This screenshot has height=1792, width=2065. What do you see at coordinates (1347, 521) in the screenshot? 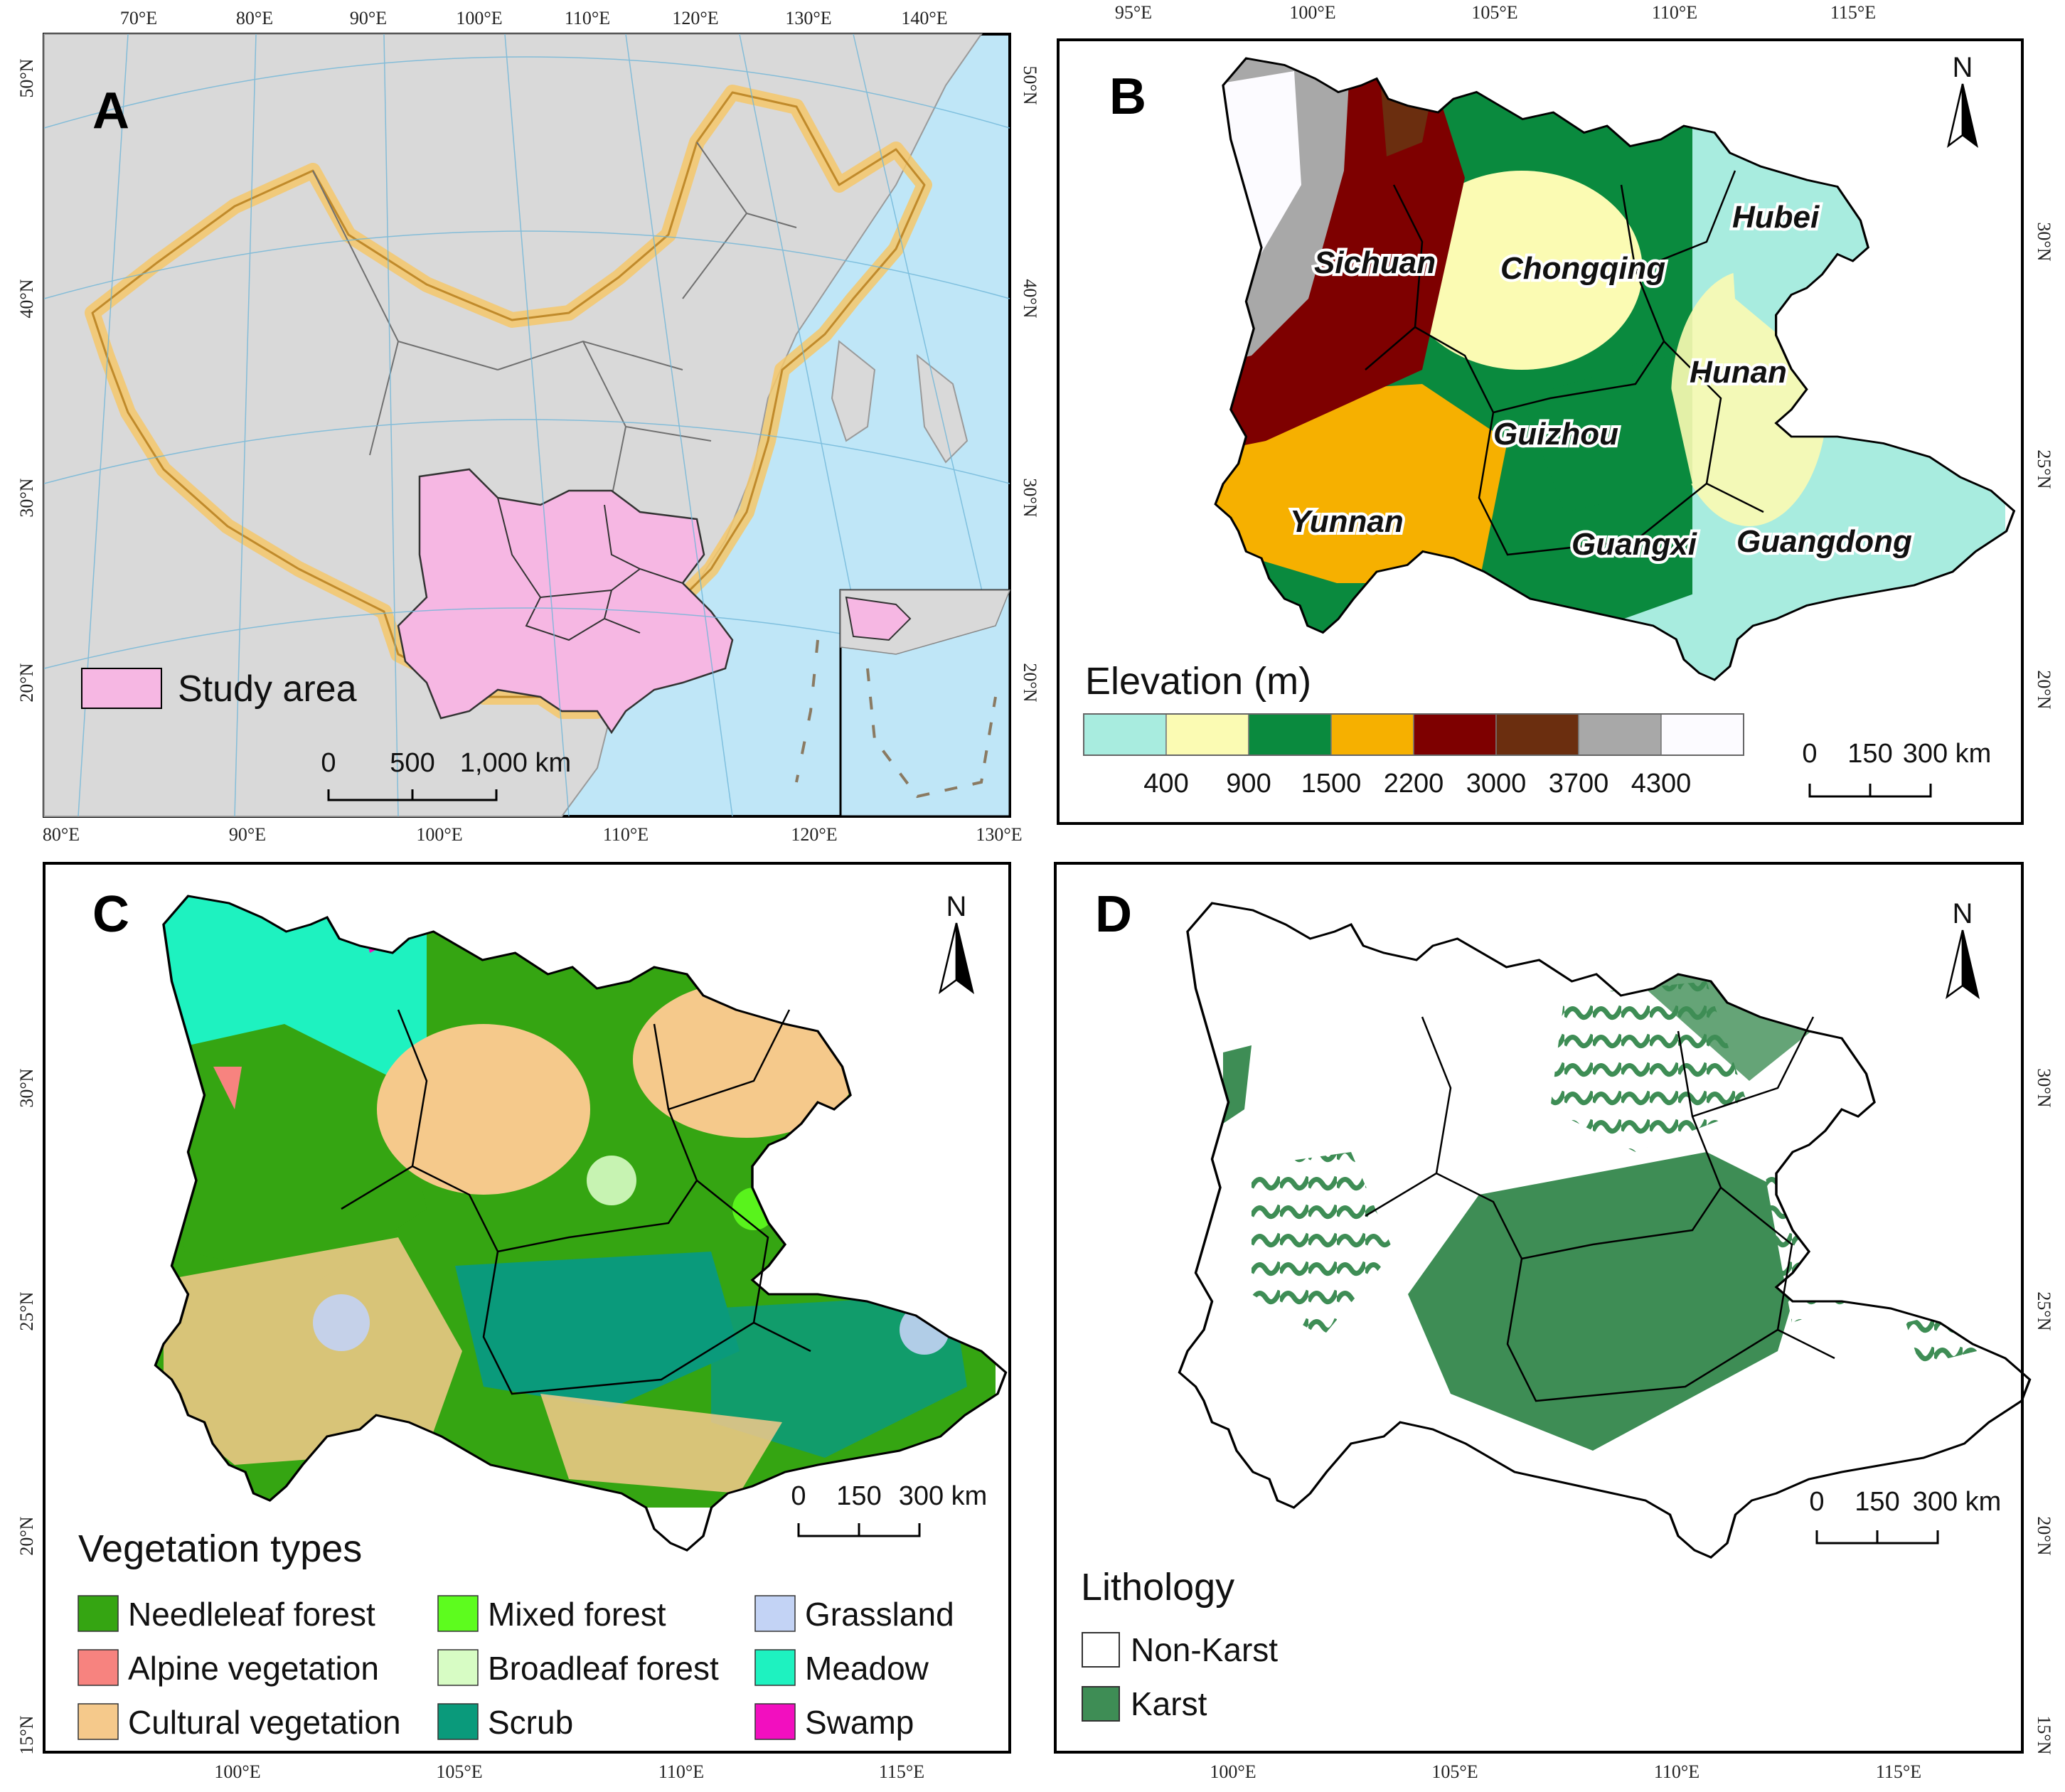
I see `province-yunnan: Yunnan` at bounding box center [1347, 521].